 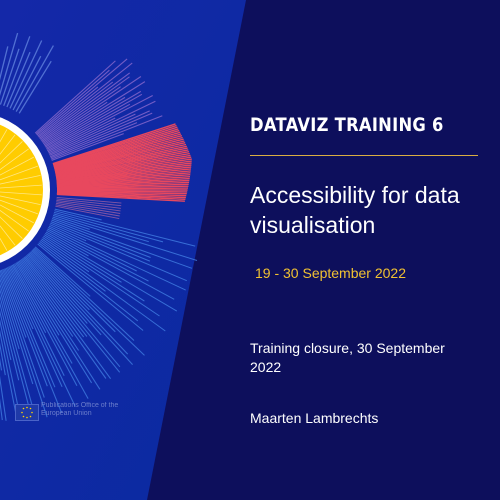 I want to click on sunburst-core, so click(x=21, y=190).